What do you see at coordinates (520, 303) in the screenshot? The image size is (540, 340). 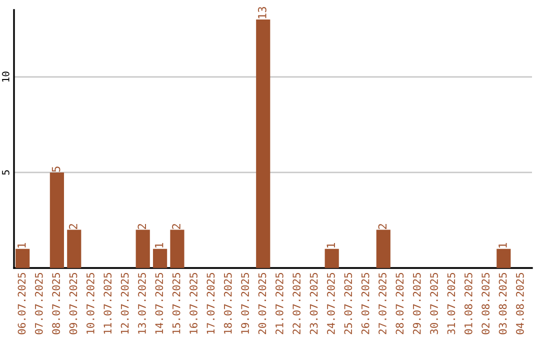 I see `x-tick-label: 04.08.2025` at bounding box center [520, 303].